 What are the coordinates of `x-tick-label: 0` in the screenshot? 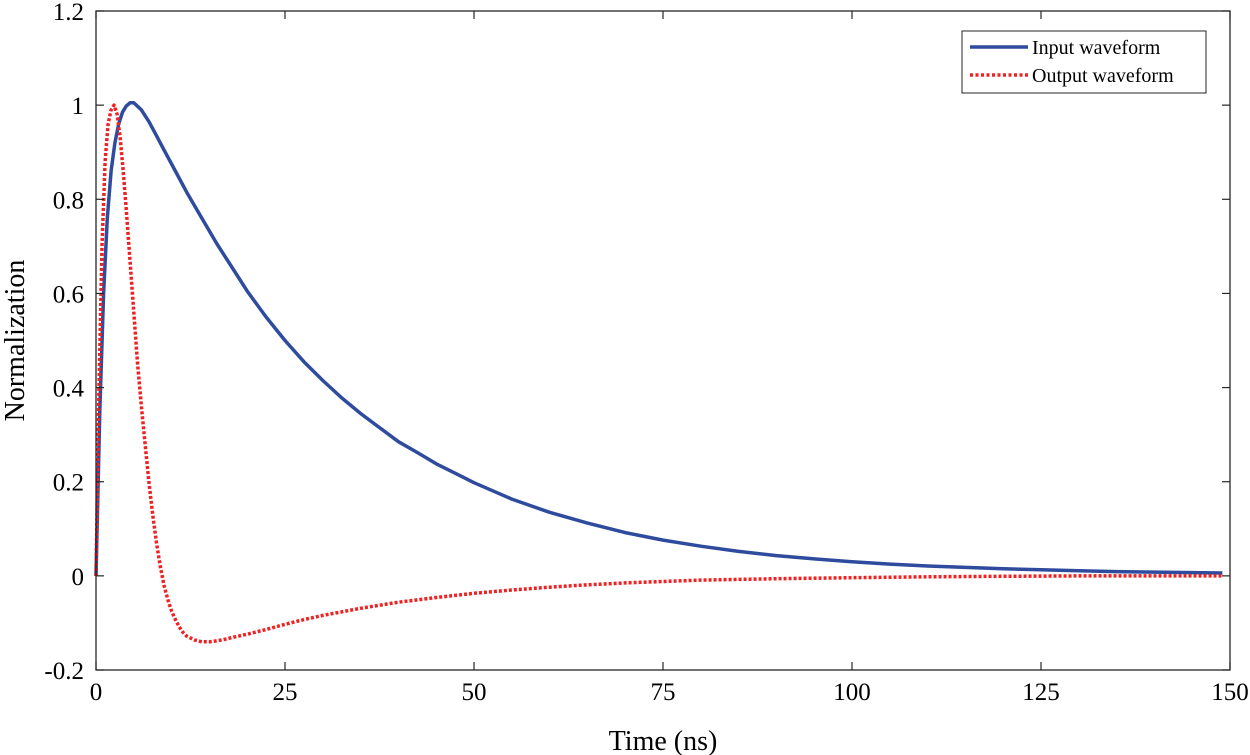 It's located at (96, 692).